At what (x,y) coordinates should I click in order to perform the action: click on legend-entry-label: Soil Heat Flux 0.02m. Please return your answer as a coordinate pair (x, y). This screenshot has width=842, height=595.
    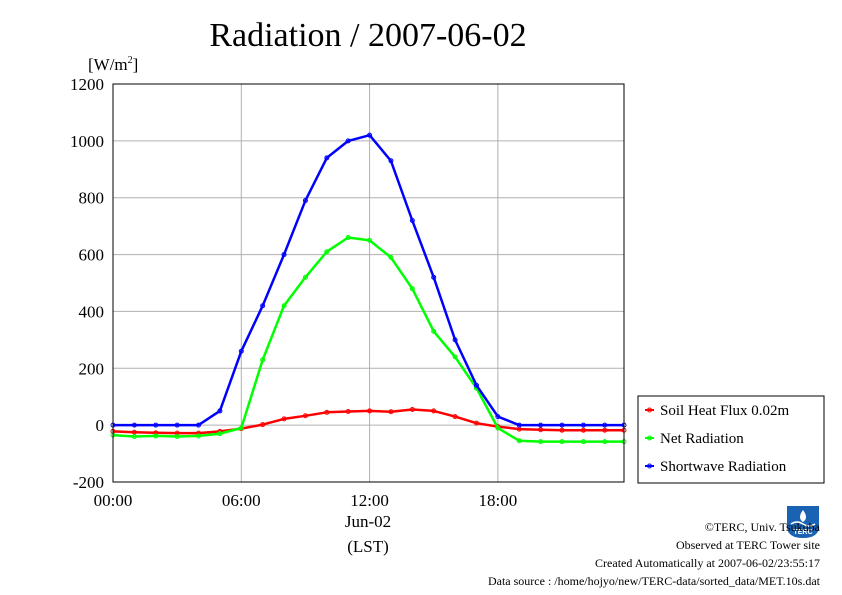
    Looking at the image, I should click on (725, 411).